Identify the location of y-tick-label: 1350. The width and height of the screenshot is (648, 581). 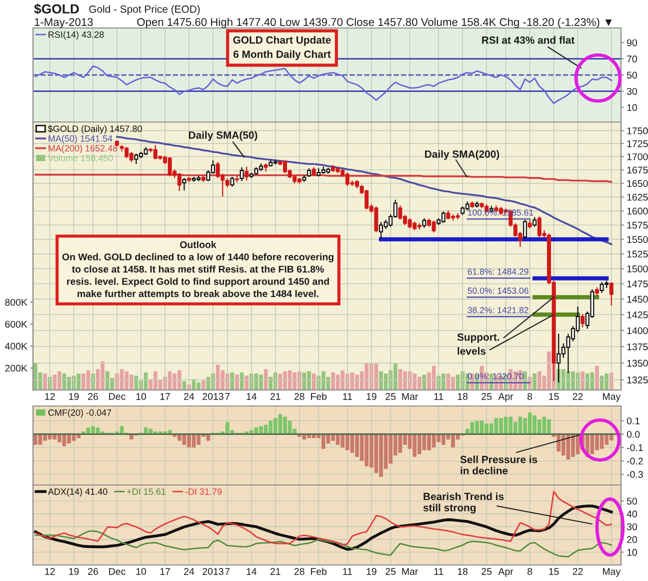
(637, 363).